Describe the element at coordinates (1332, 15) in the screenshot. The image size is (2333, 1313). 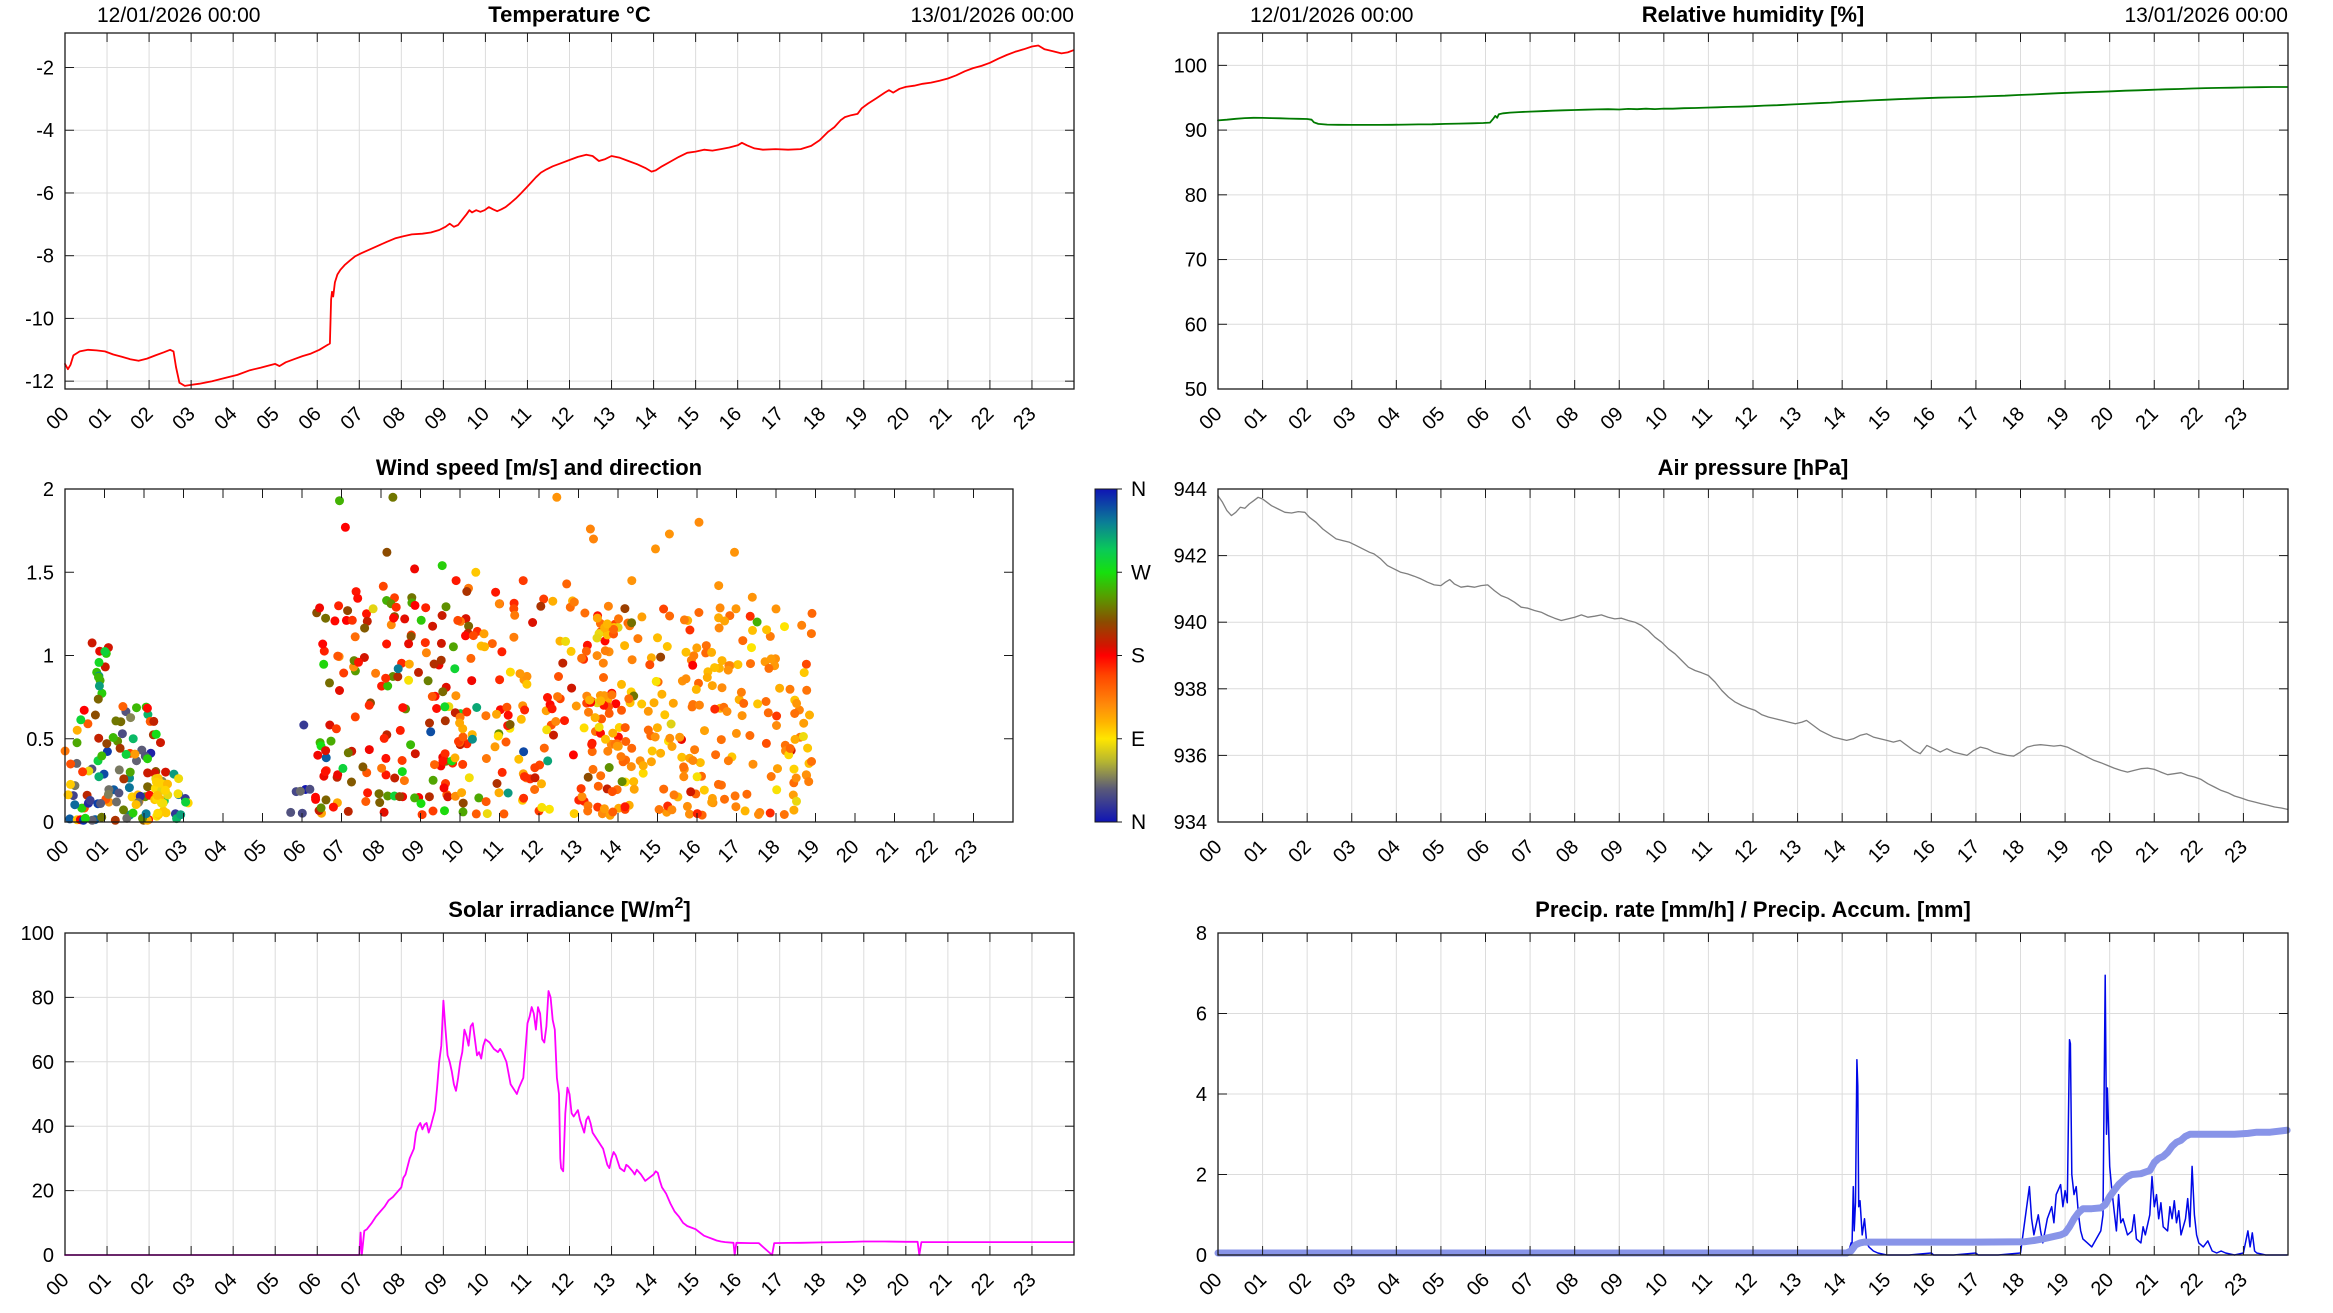
I see `humidity-date-left: 12/01/2026 00:00` at that location.